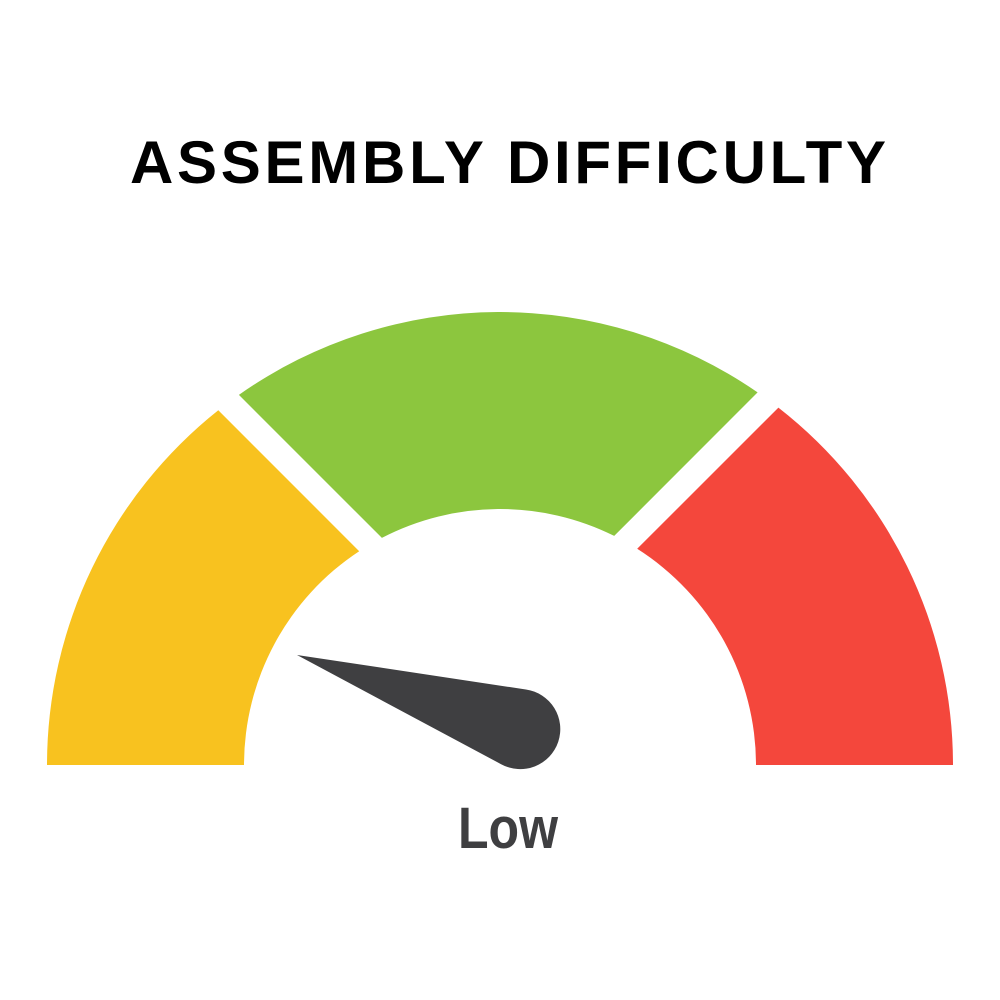 This screenshot has height=1000, width=1000. I want to click on chart-title: ASSEMBLY DIFFICULTY, so click(508, 162).